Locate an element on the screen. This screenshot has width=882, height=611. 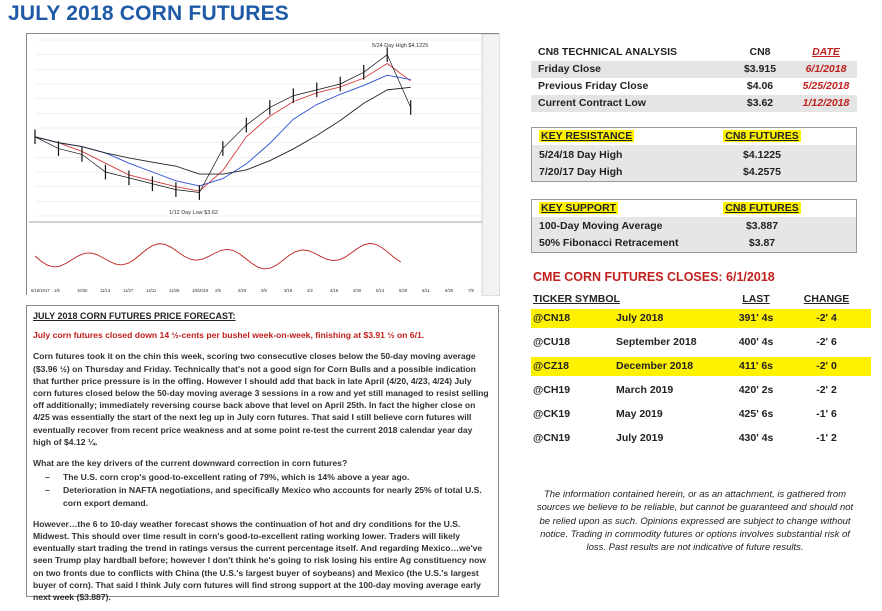
x-tick-label: 4/30 is located at coordinates (357, 290).